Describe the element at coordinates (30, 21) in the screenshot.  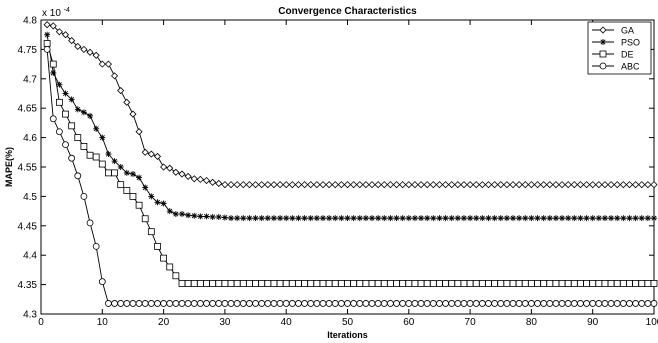
I see `y-tick-label: 4.8` at that location.